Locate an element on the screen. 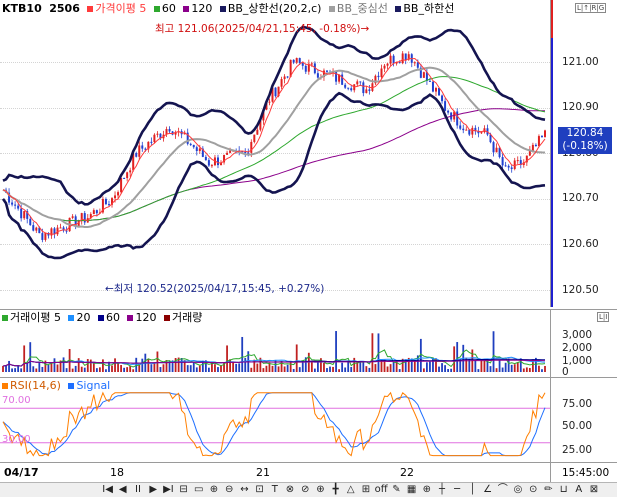 Image resolution: width=617 pixels, height=497 pixels. panel-buttons-price: L|↑|R|G is located at coordinates (591, 8).